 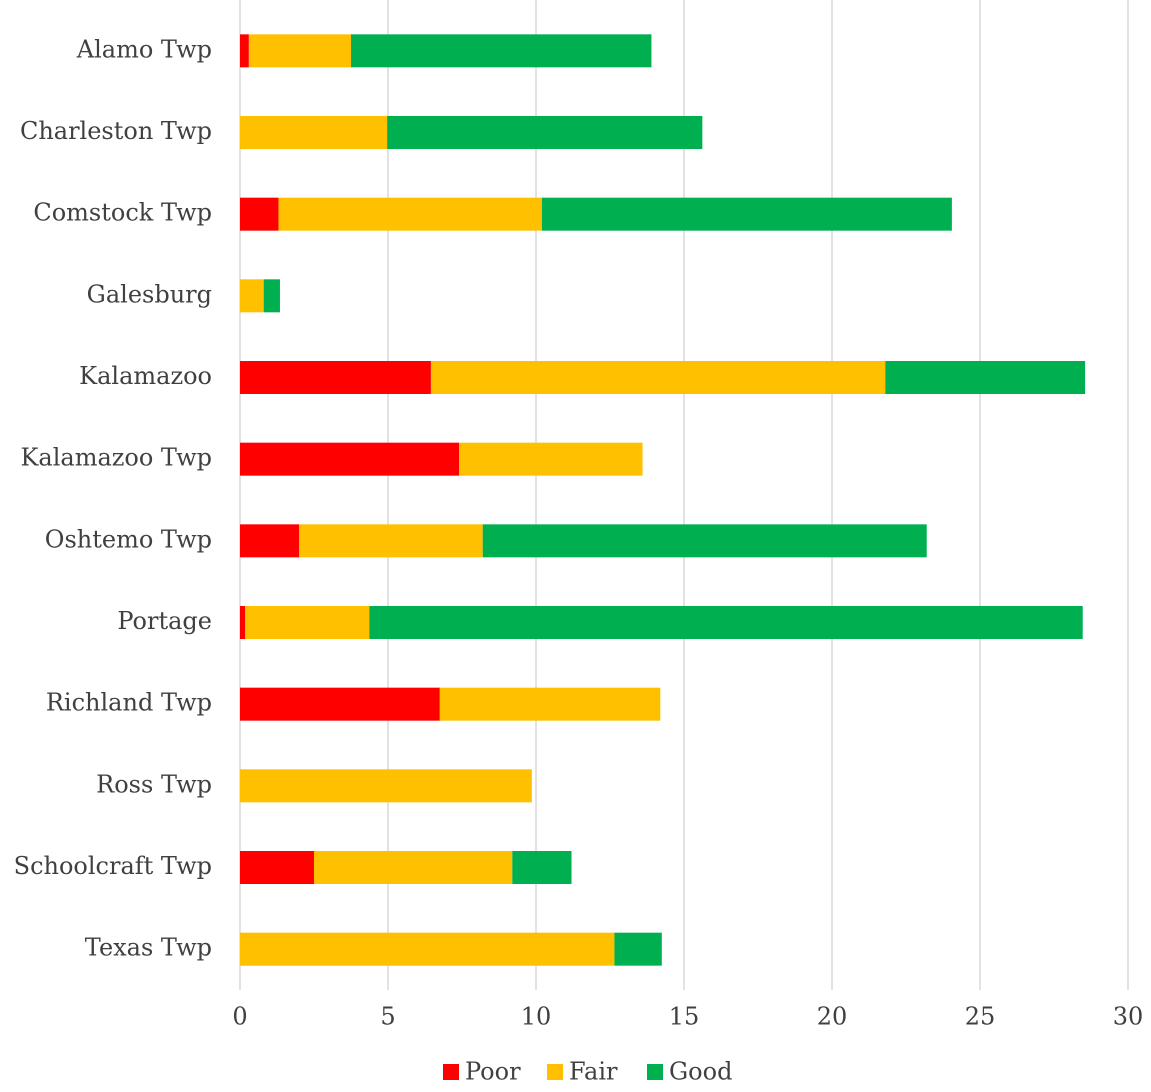 I want to click on x-tick-label: 15, so click(x=684, y=1017).